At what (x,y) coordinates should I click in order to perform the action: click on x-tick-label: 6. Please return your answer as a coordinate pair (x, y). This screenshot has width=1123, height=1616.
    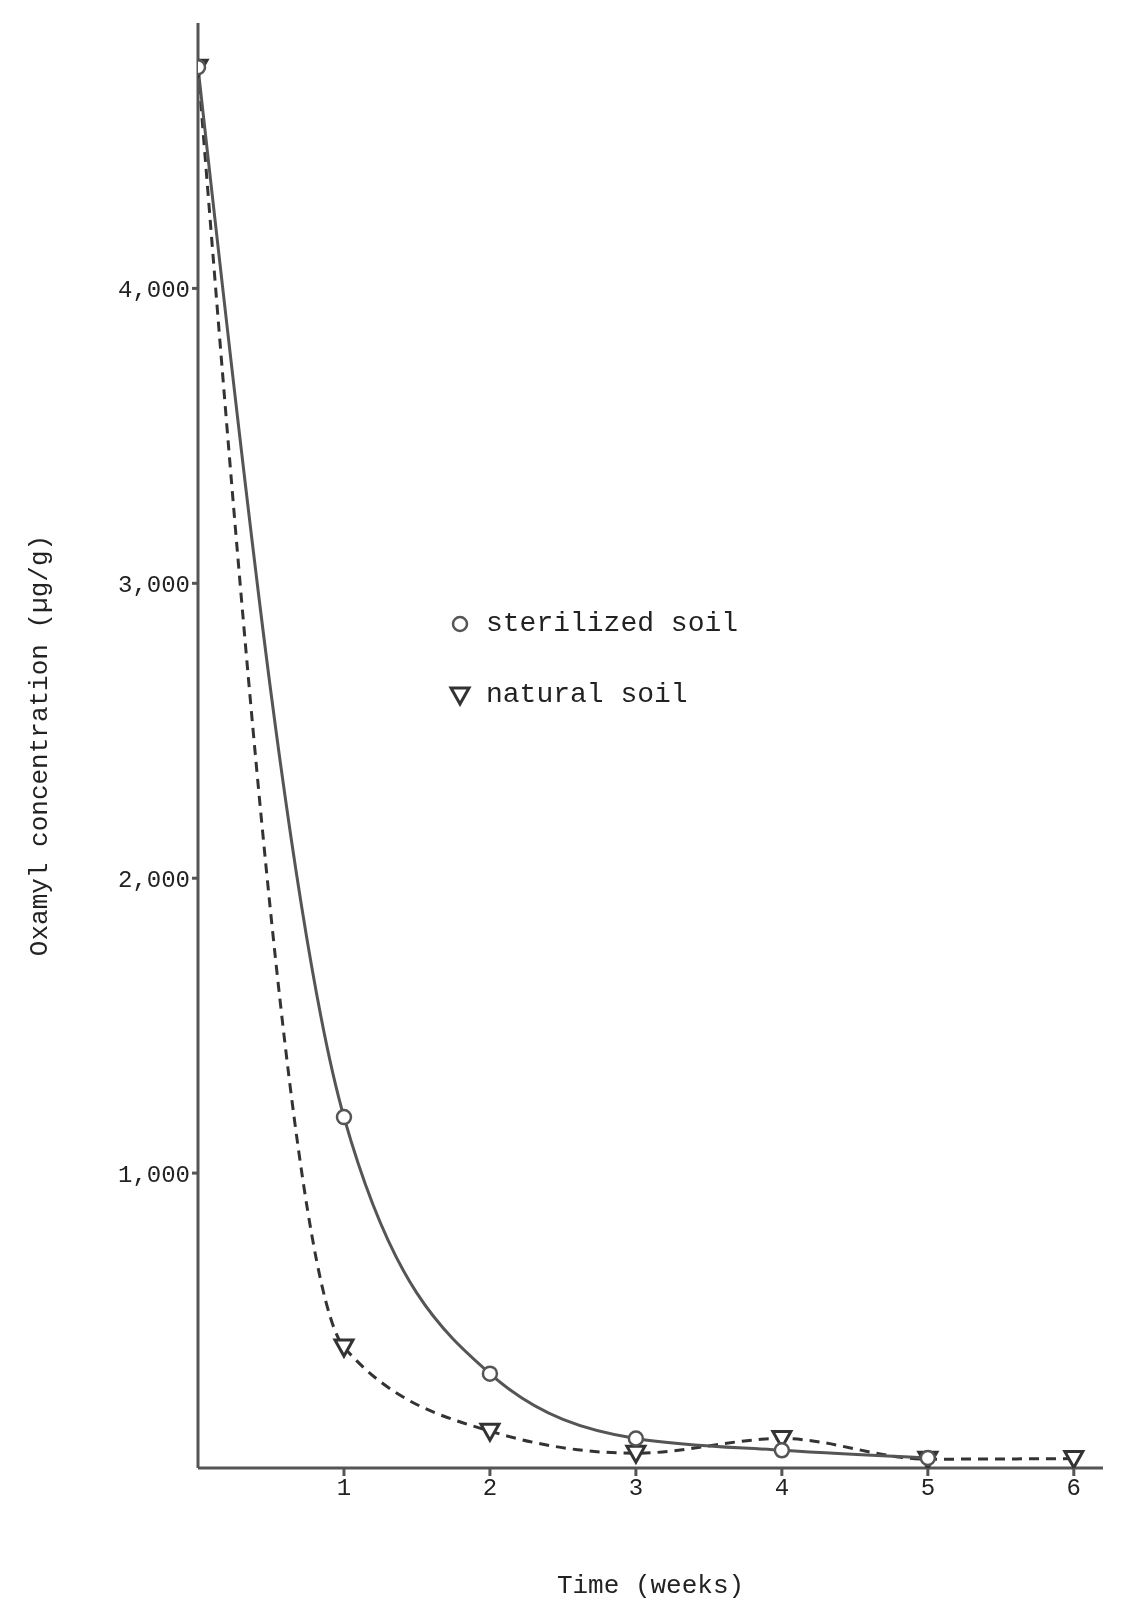
    Looking at the image, I should click on (1074, 1489).